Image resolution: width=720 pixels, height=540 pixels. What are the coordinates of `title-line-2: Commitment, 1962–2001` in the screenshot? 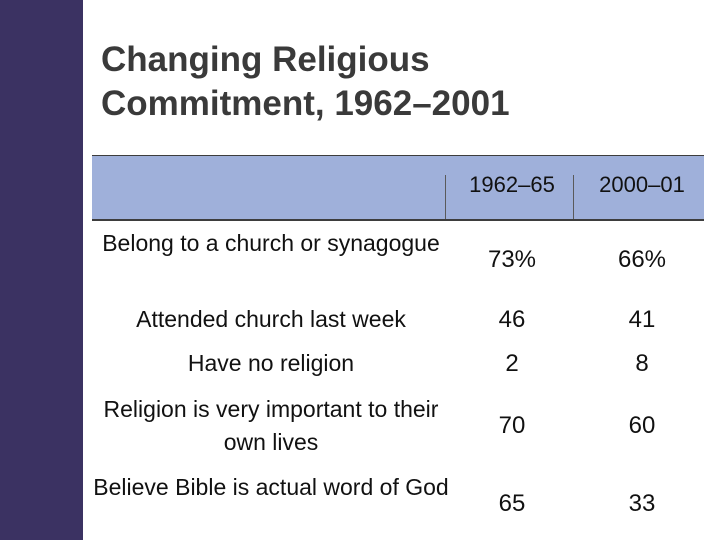 It's located at (305, 103).